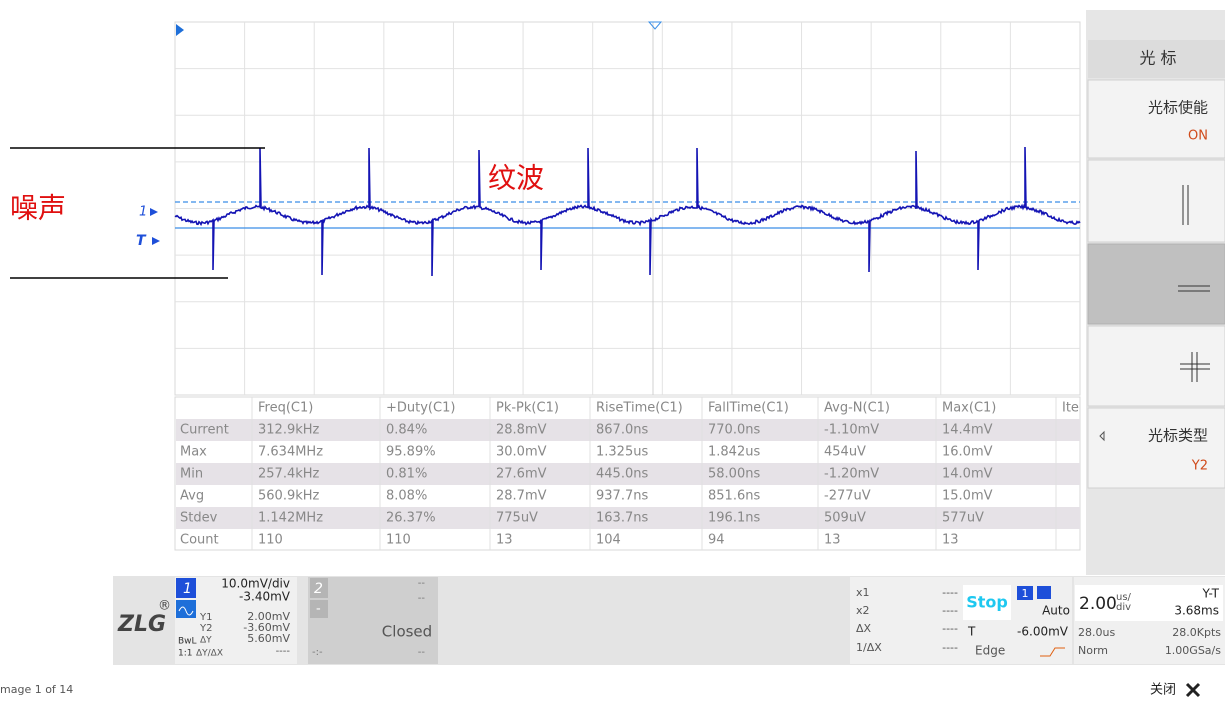  Describe the element at coordinates (971, 632) in the screenshot. I see `status-text: T` at that location.